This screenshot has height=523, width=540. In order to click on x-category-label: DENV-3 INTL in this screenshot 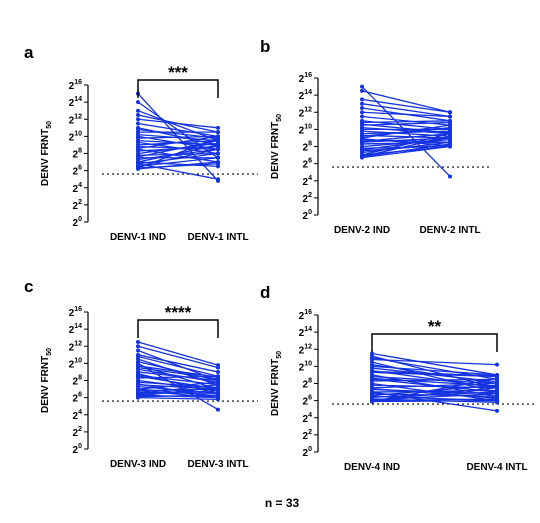, I will do `click(217, 464)`.